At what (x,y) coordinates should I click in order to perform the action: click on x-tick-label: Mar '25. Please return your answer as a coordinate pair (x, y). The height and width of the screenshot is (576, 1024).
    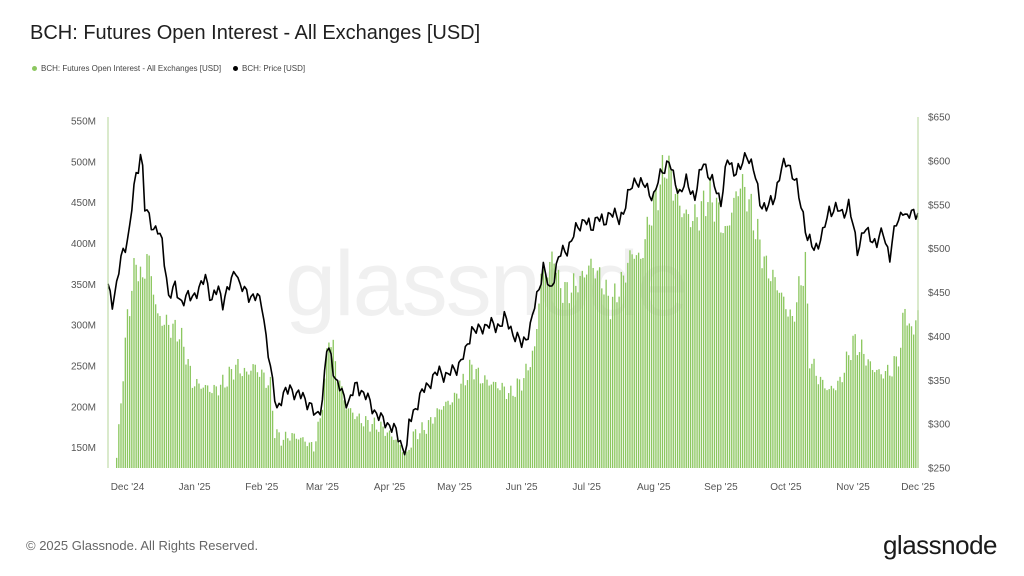
    Looking at the image, I should click on (322, 487).